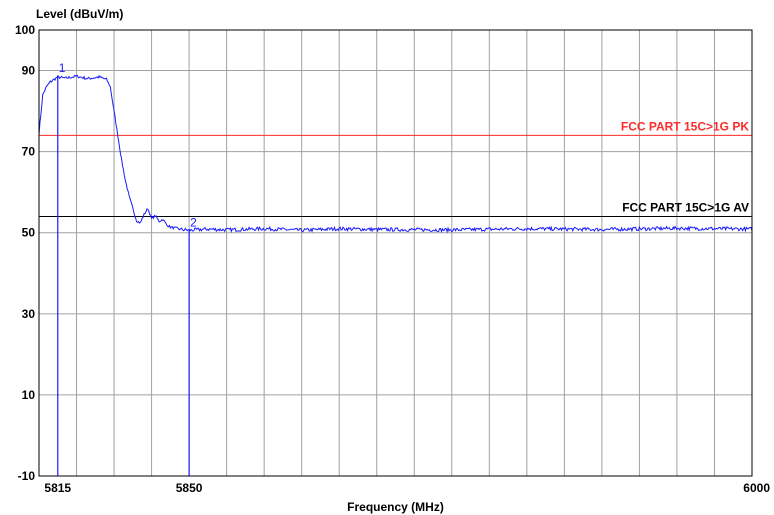 Image resolution: width=774 pixels, height=515 pixels. I want to click on markers: 12, so click(127, 268).